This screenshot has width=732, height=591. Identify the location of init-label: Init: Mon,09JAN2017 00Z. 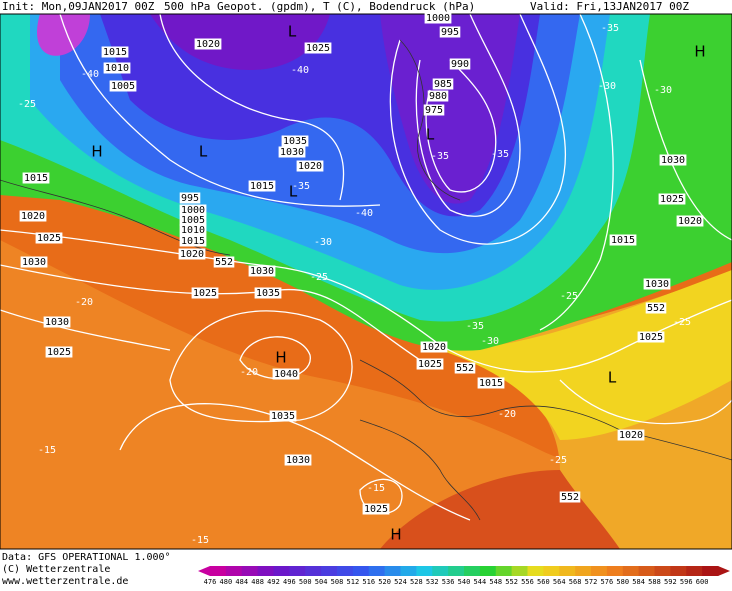
(78, 6).